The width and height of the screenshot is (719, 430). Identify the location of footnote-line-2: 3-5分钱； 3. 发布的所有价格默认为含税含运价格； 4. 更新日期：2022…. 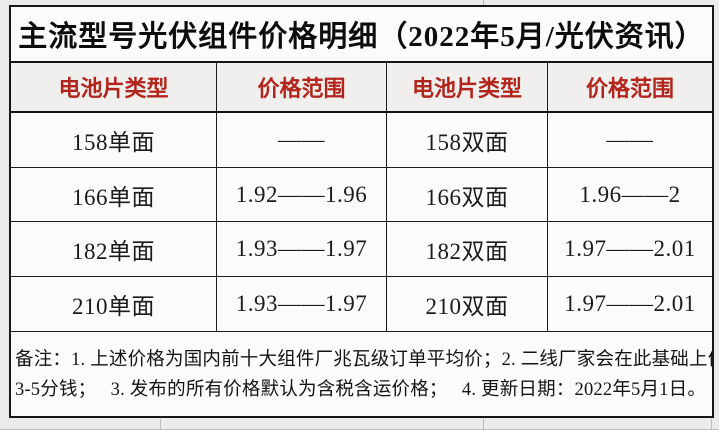
(361, 390).